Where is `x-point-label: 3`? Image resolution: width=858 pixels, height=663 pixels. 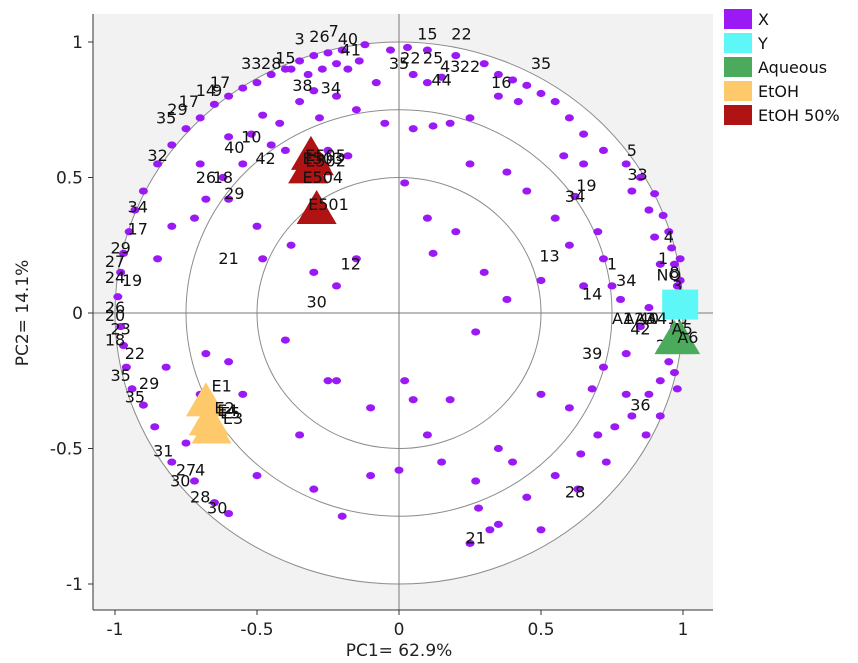 x-point-label: 3 is located at coordinates (677, 285).